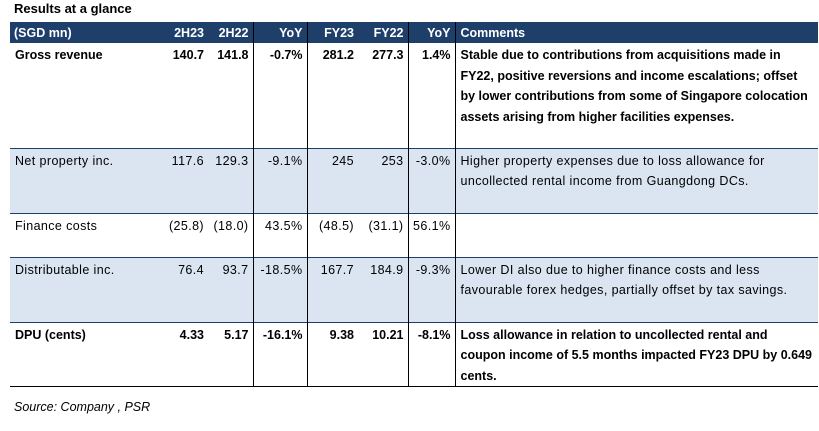  What do you see at coordinates (84, 32) in the screenshot?
I see `header-unit: (SGD mn)` at bounding box center [84, 32].